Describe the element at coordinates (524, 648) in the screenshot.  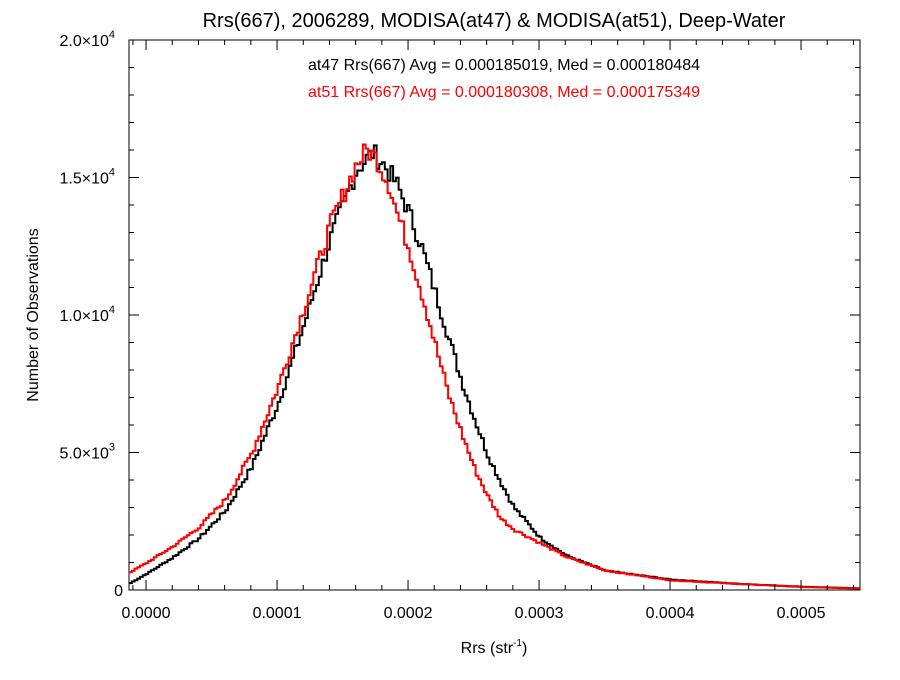
I see `x-axis-label-end: )` at that location.